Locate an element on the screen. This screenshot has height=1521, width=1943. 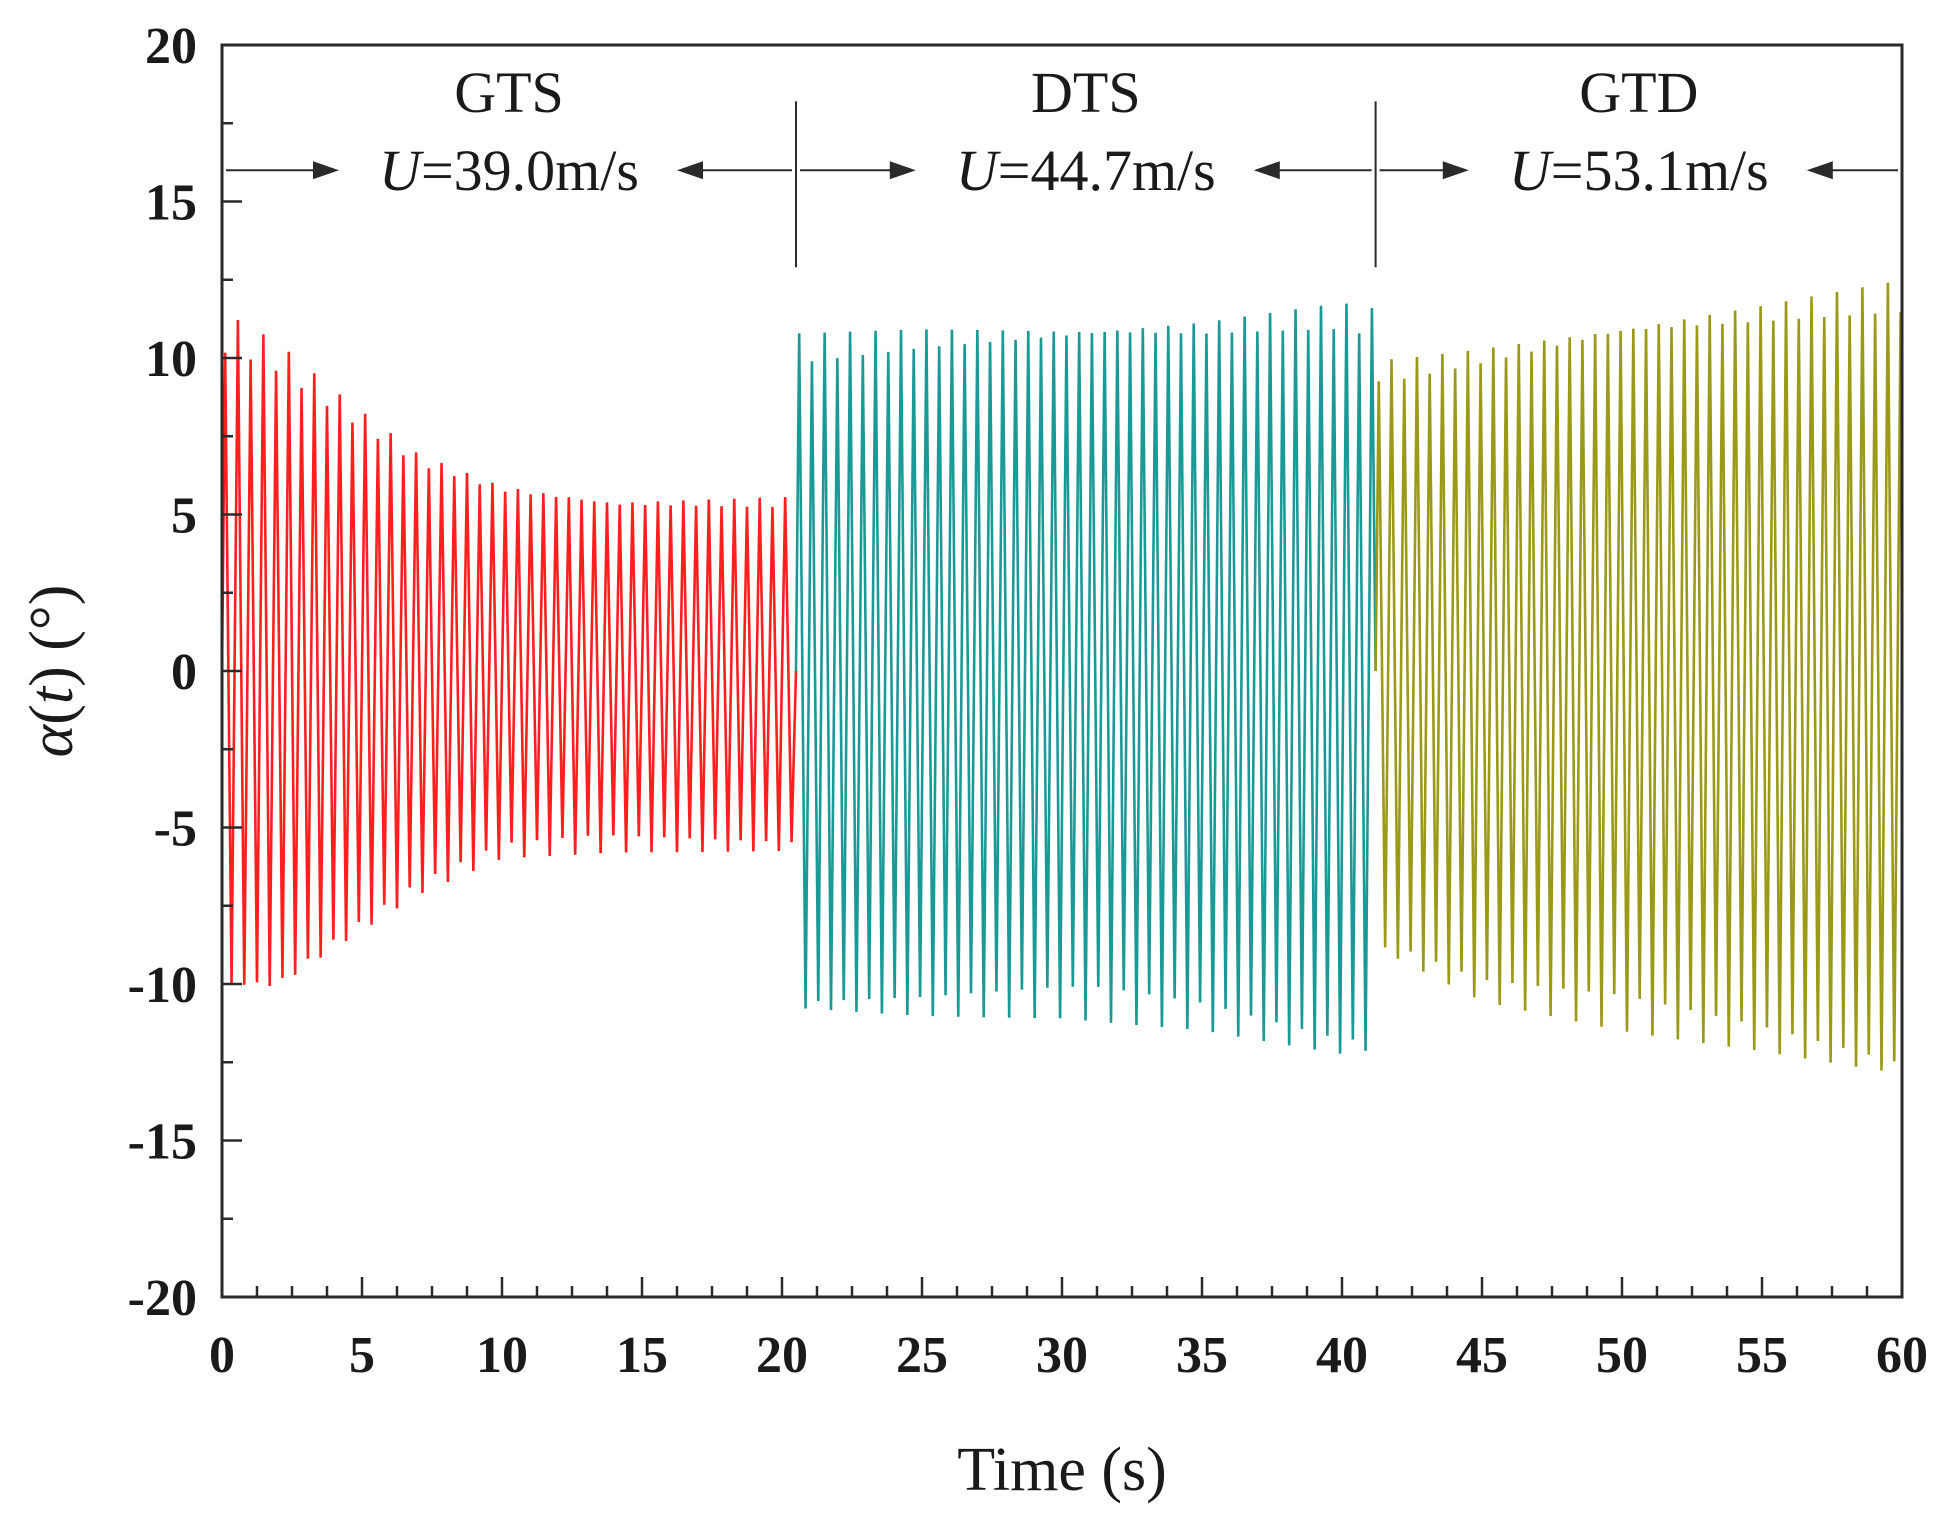
speed-value: =44.7m/s is located at coordinates (1107, 170).